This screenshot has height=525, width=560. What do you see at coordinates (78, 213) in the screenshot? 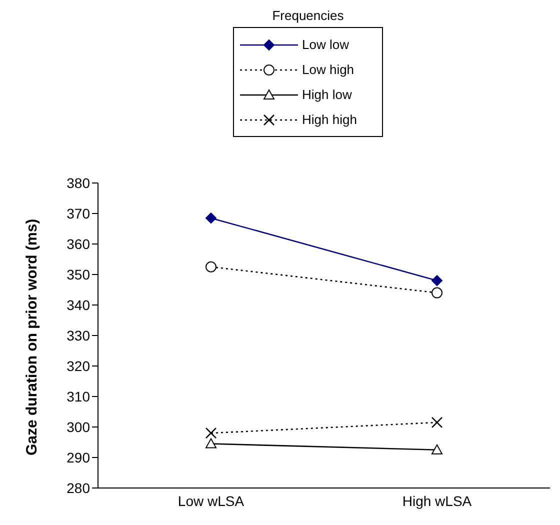
I see `y-tick-label: 370` at bounding box center [78, 213].